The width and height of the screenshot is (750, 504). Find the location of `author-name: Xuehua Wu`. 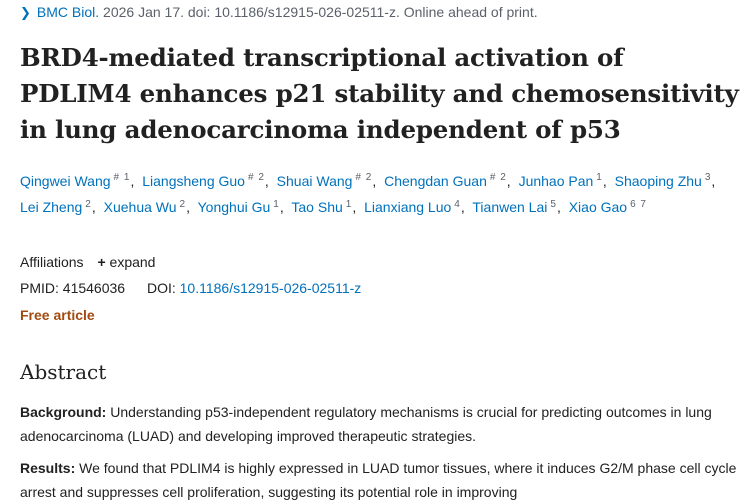

author-name: Xuehua Wu is located at coordinates (140, 207).